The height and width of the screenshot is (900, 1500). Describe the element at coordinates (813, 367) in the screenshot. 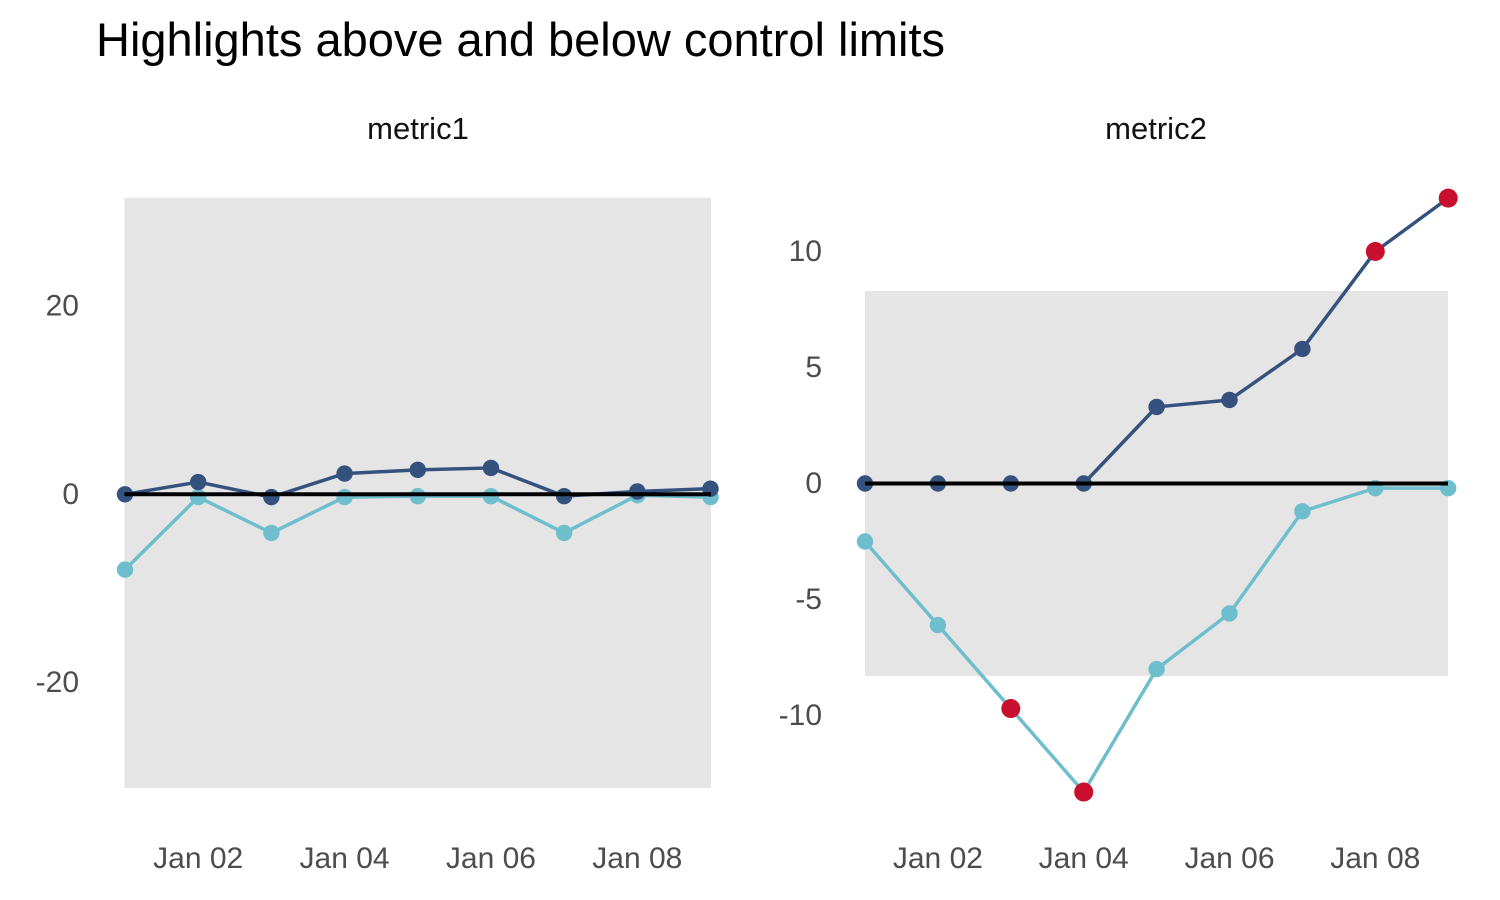

I see `y-tick-label: 5` at that location.